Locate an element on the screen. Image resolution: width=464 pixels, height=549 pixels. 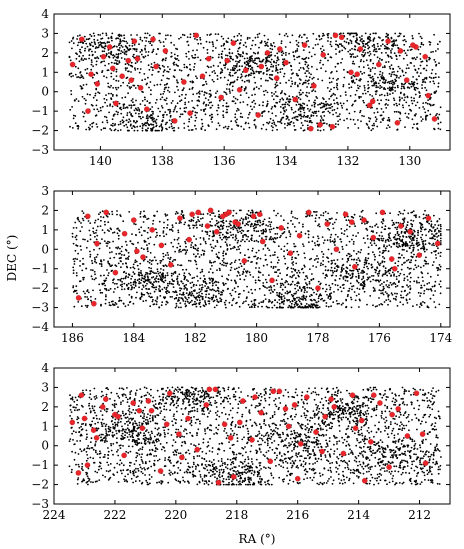
y-tick-label: −1 is located at coordinates (40, 111).